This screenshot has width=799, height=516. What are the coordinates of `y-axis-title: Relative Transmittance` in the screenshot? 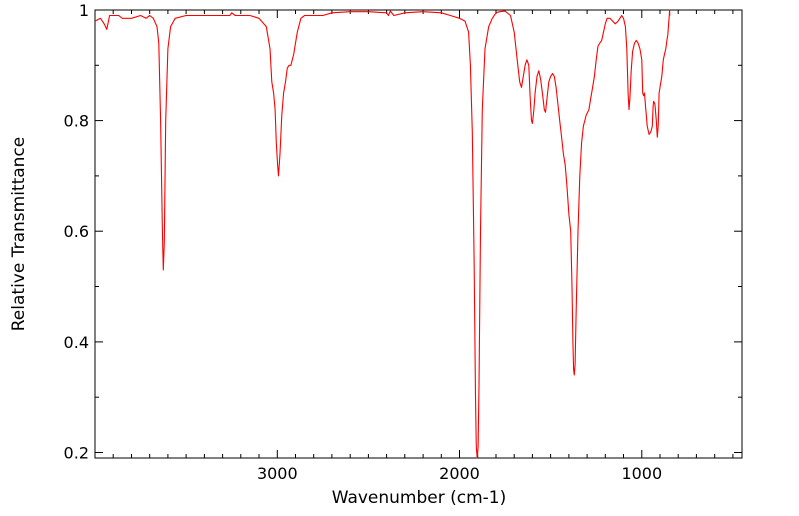 It's located at (19, 234).